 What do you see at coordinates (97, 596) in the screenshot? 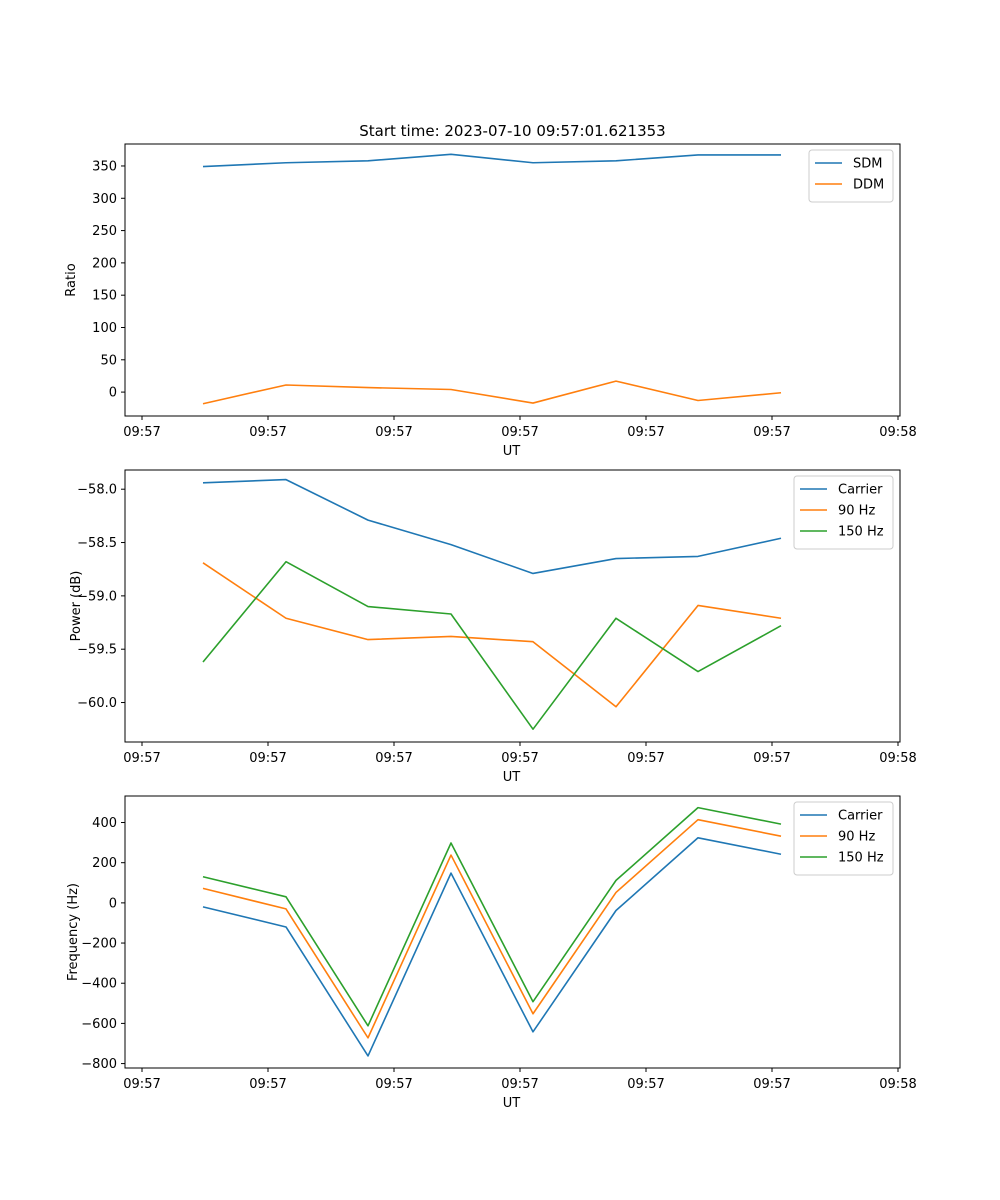
I see `y-tick-label: −59.0` at bounding box center [97, 596].